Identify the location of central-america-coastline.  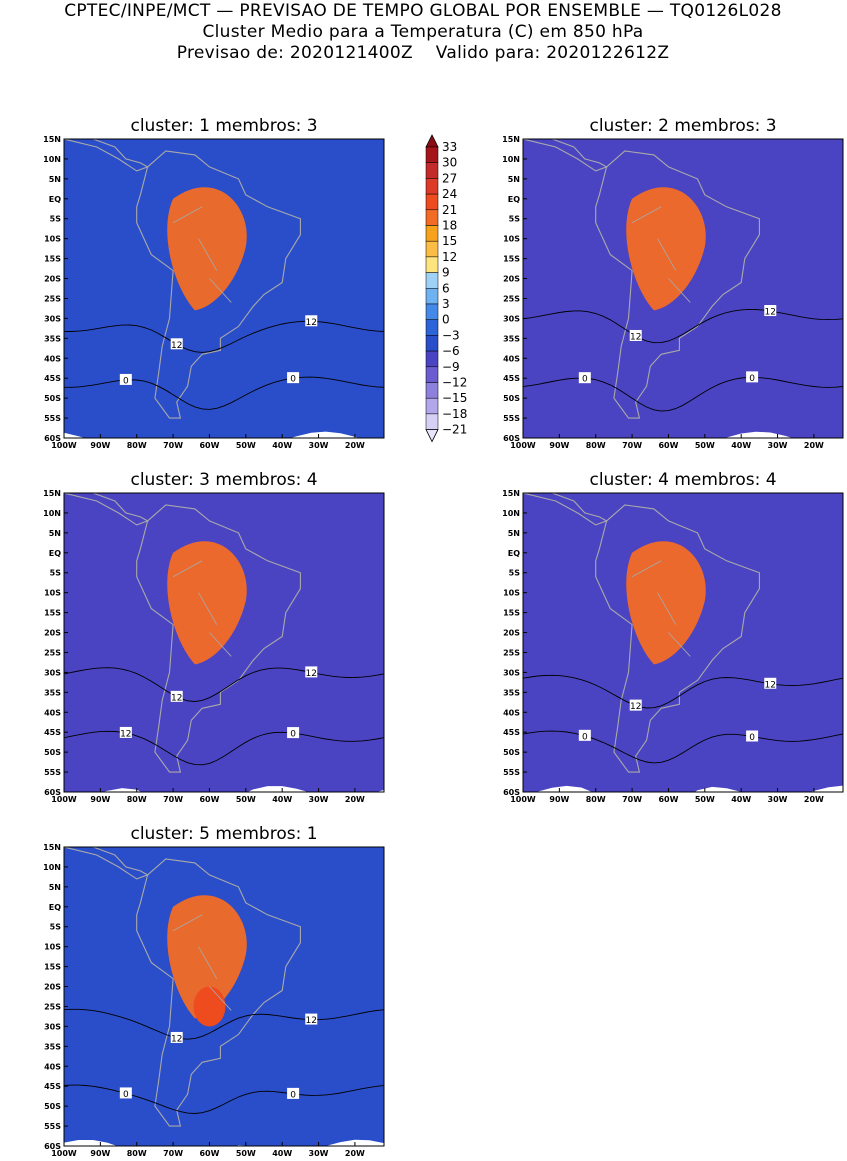
(565, 509).